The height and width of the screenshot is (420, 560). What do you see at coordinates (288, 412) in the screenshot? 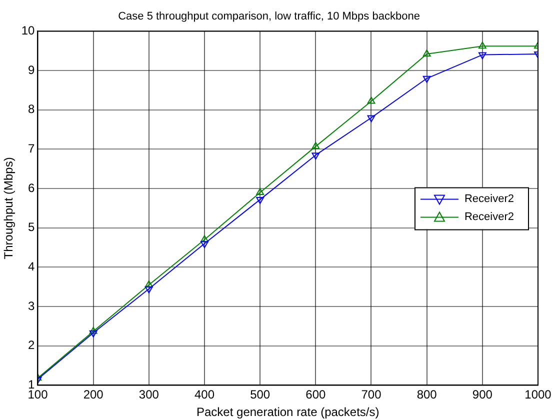
I see `x-axis-title: Packet generation rate (packets/s)` at bounding box center [288, 412].